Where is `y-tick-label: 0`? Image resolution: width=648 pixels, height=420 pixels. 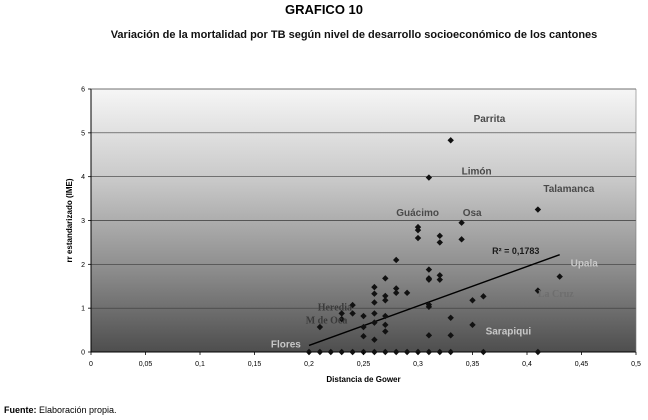 y-tick-label: 0 is located at coordinates (83, 353).